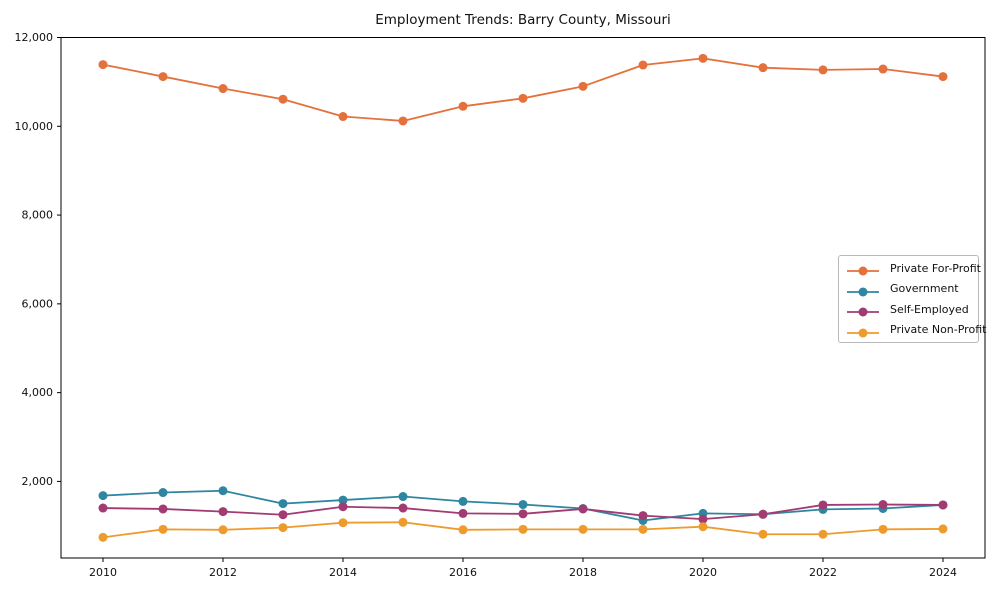 The image size is (1000, 600). I want to click on data-point-government-2016, so click(463, 501).